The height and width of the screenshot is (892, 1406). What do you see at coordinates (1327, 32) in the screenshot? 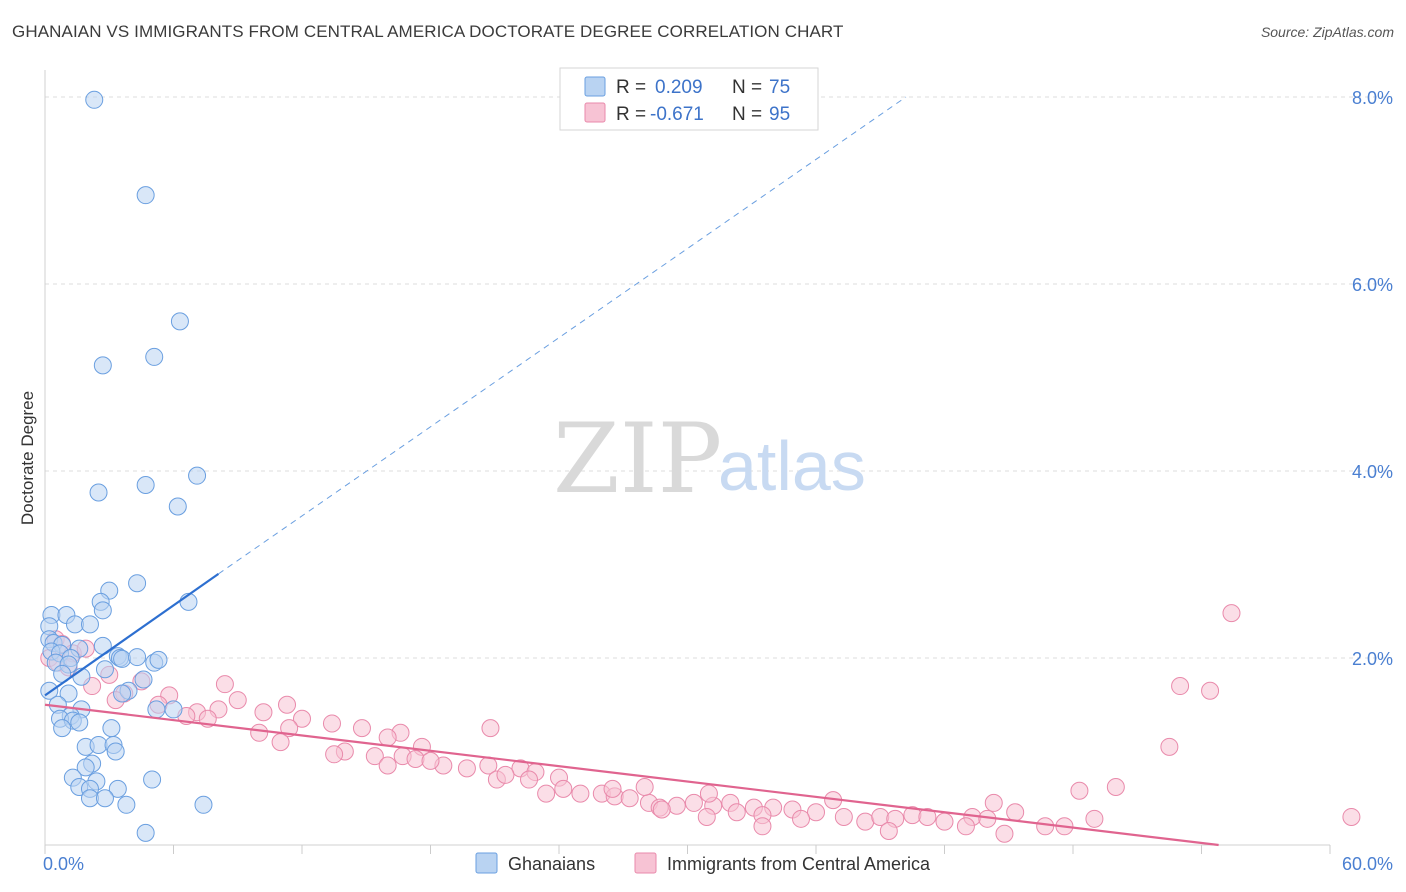
I see `source-credit: Source: ZipAtlas.com` at bounding box center [1327, 32].